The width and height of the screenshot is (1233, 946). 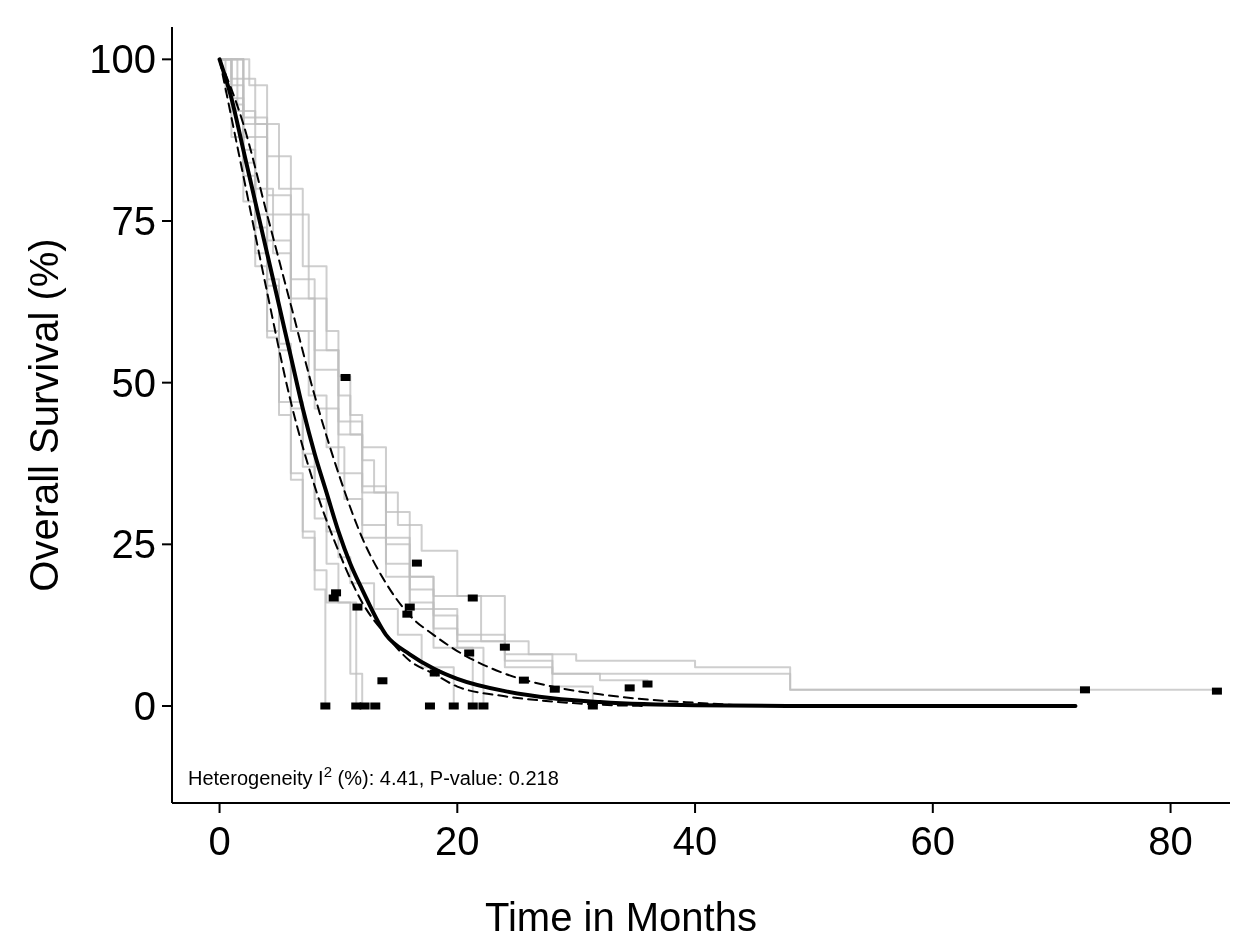 What do you see at coordinates (133, 221) in the screenshot?
I see `y-tick-label: 75` at bounding box center [133, 221].